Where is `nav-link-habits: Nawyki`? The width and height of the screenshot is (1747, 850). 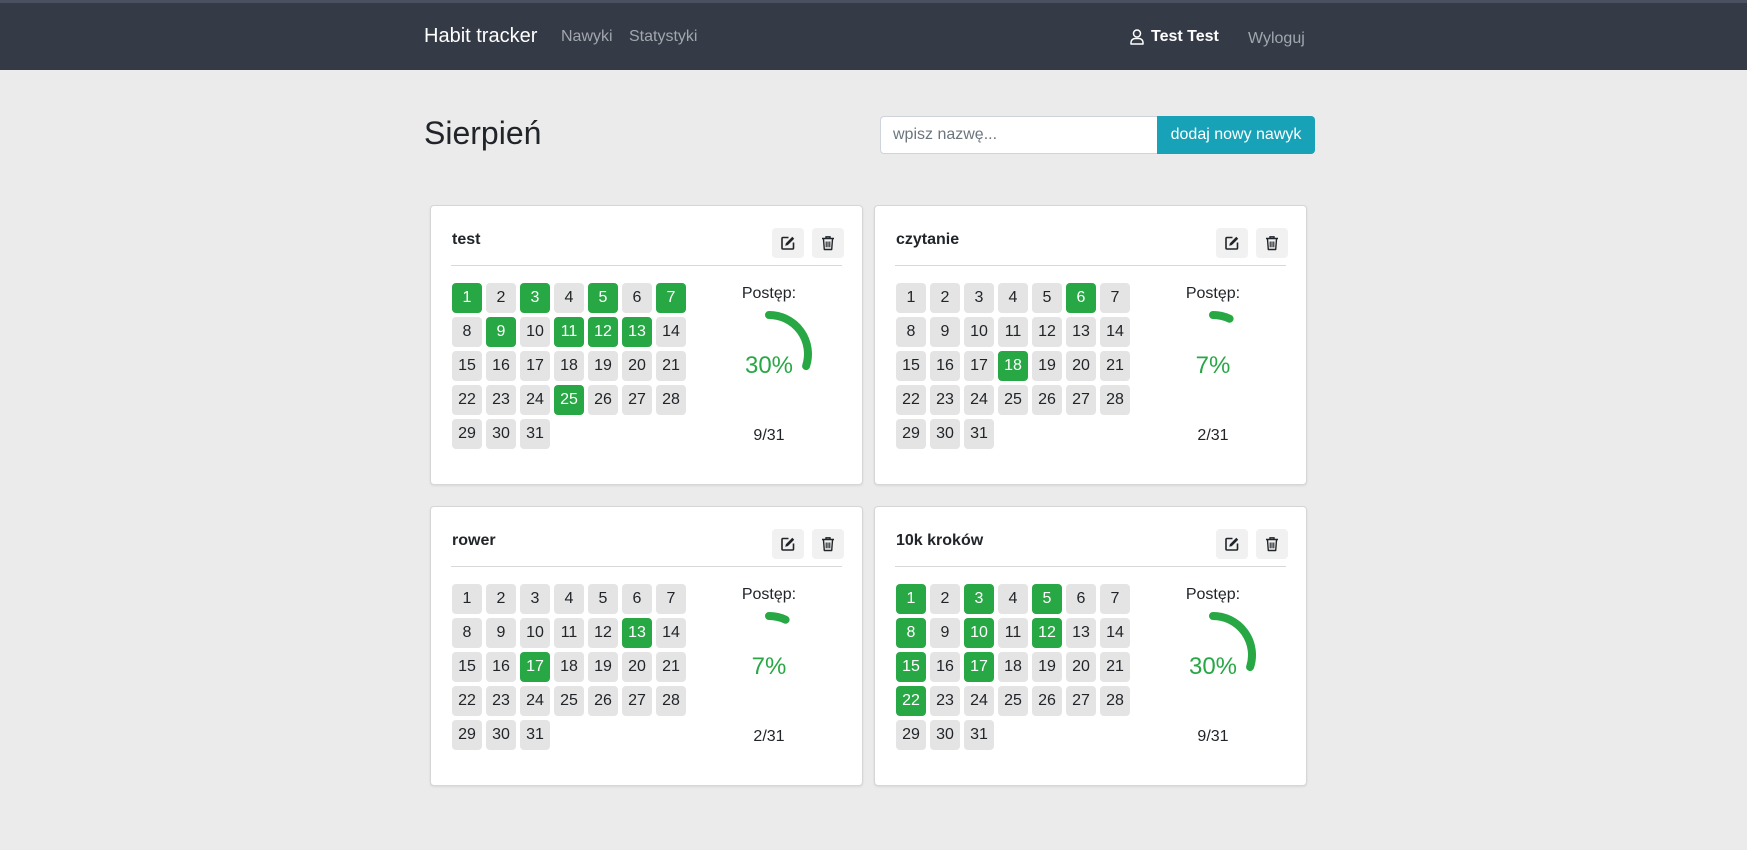
nav-link-habits: Nawyki is located at coordinates (587, 36).